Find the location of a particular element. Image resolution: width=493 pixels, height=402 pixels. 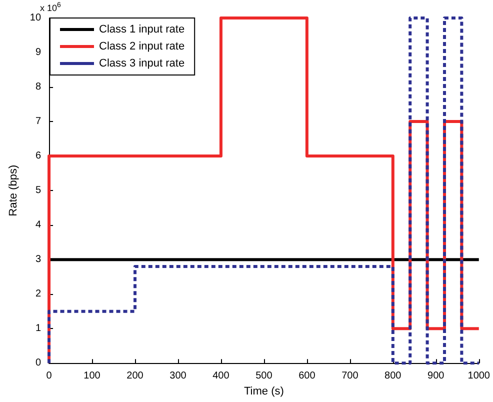

y-tick-label: 3 is located at coordinates (38, 260).